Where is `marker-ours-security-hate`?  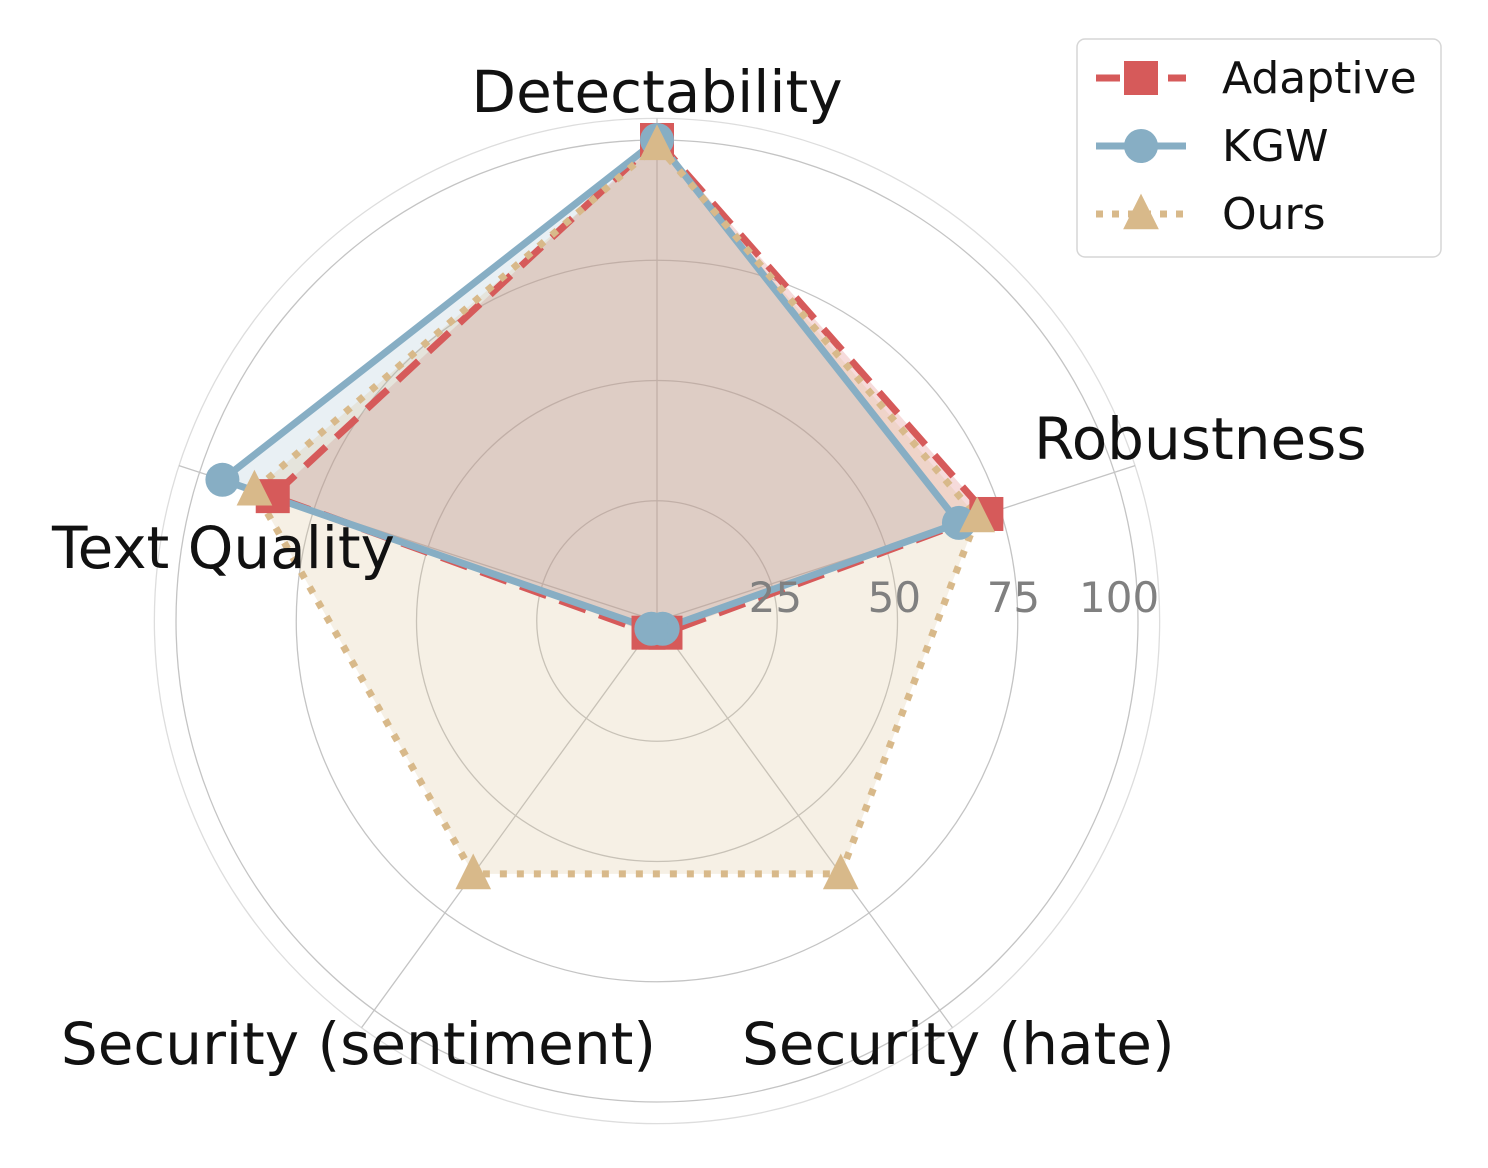
marker-ours-security-hate is located at coordinates (840, 871).